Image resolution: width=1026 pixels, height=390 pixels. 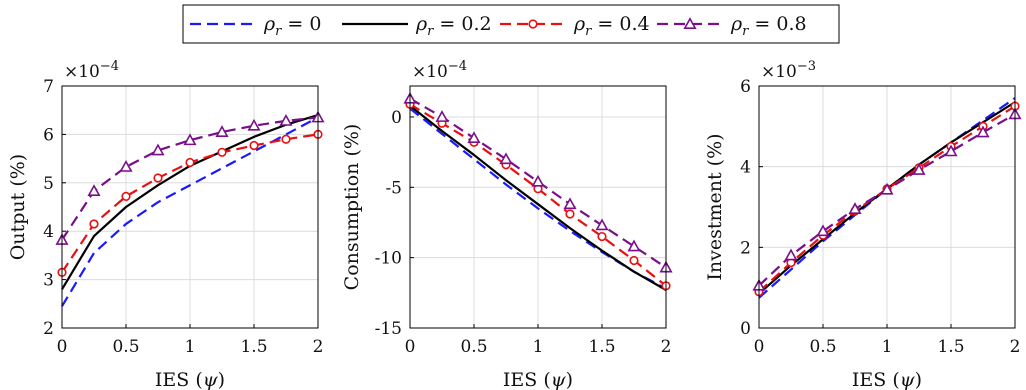 I want to click on legend: ρr = 0 ρr = 0.2 ρr = 0.4 ρr = 0.8, so click(x=511, y=24).